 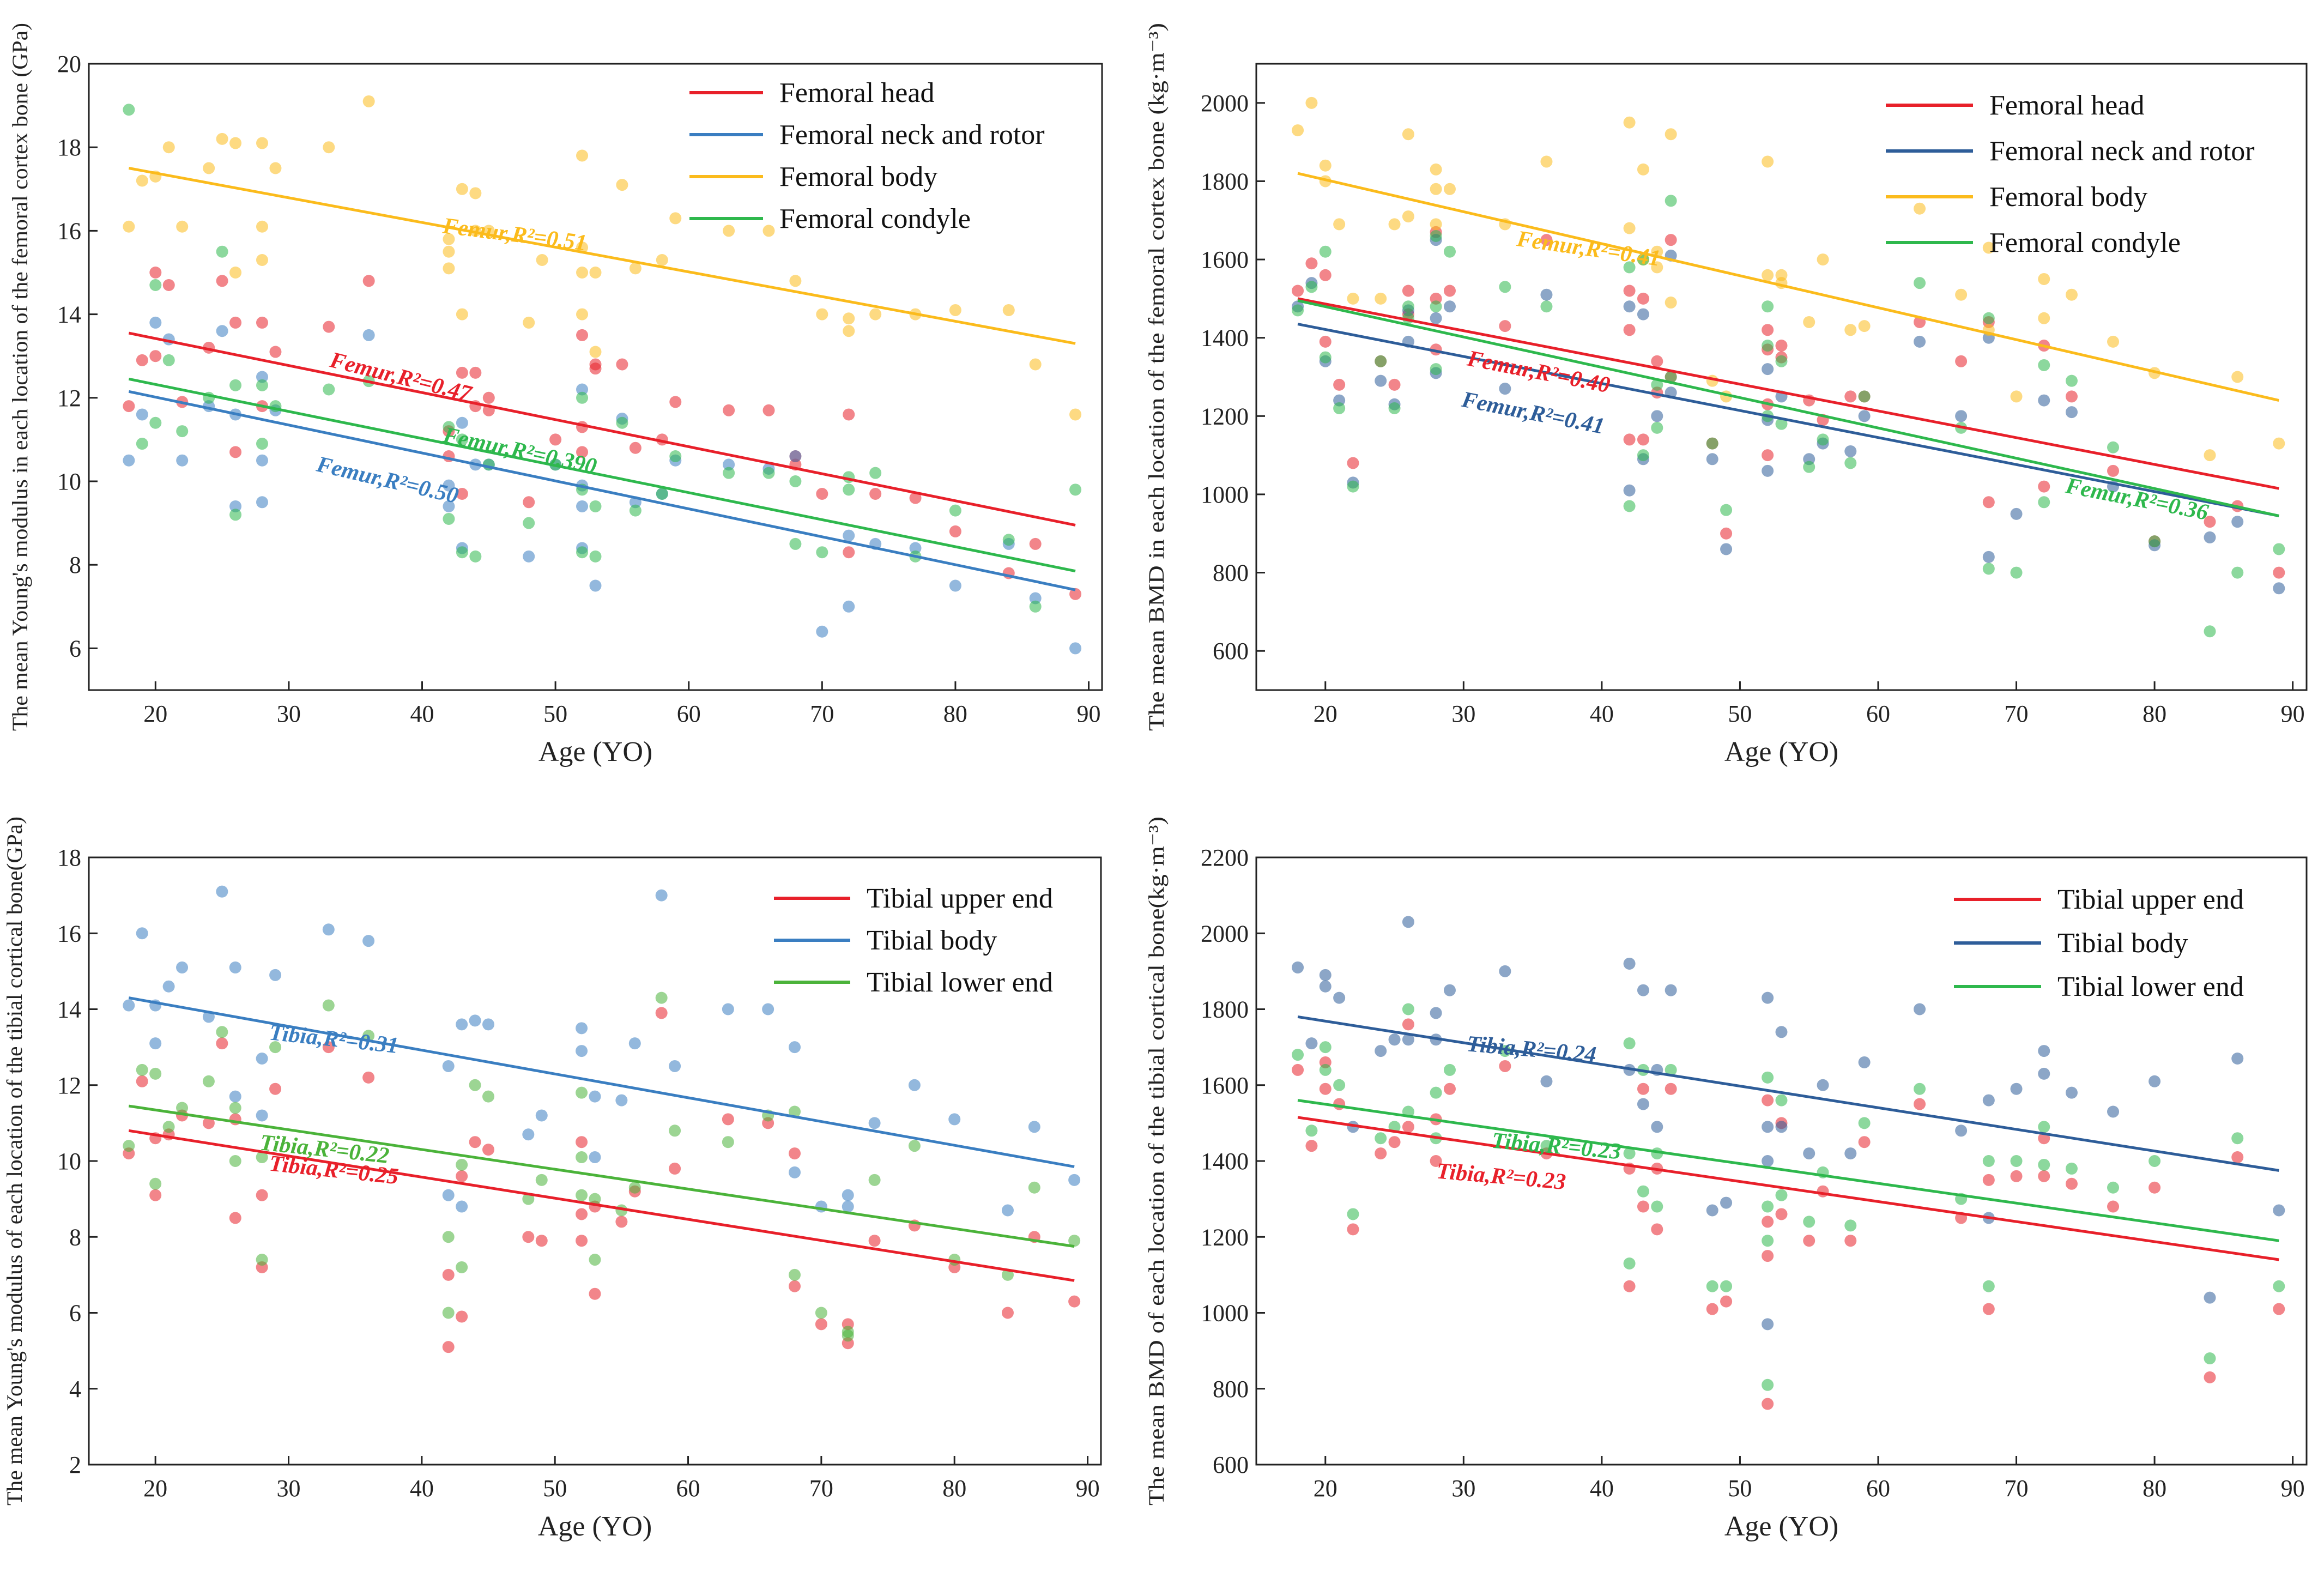 What do you see at coordinates (69, 230) in the screenshot?
I see `y-tick-label: 16` at bounding box center [69, 230].